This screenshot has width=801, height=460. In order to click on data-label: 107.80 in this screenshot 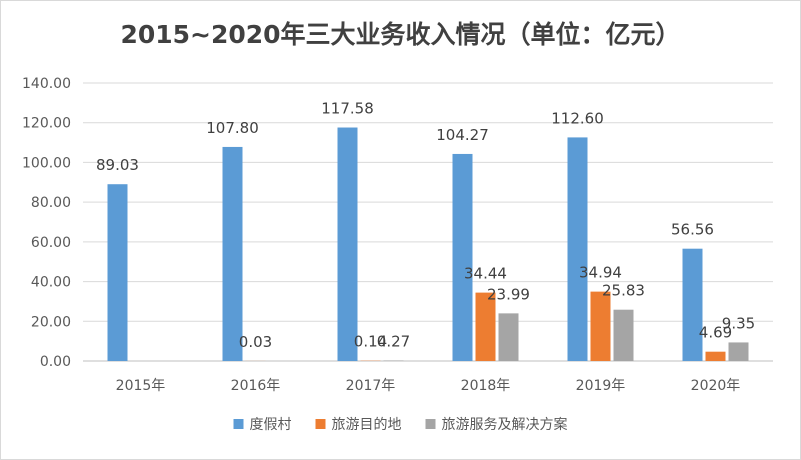, I will do `click(232, 128)`.